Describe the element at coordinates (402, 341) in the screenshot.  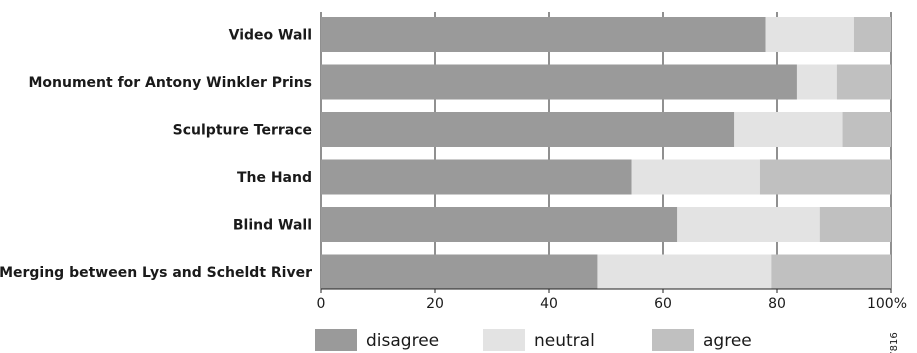
I see `legend-label-disagree: disagree` at that location.